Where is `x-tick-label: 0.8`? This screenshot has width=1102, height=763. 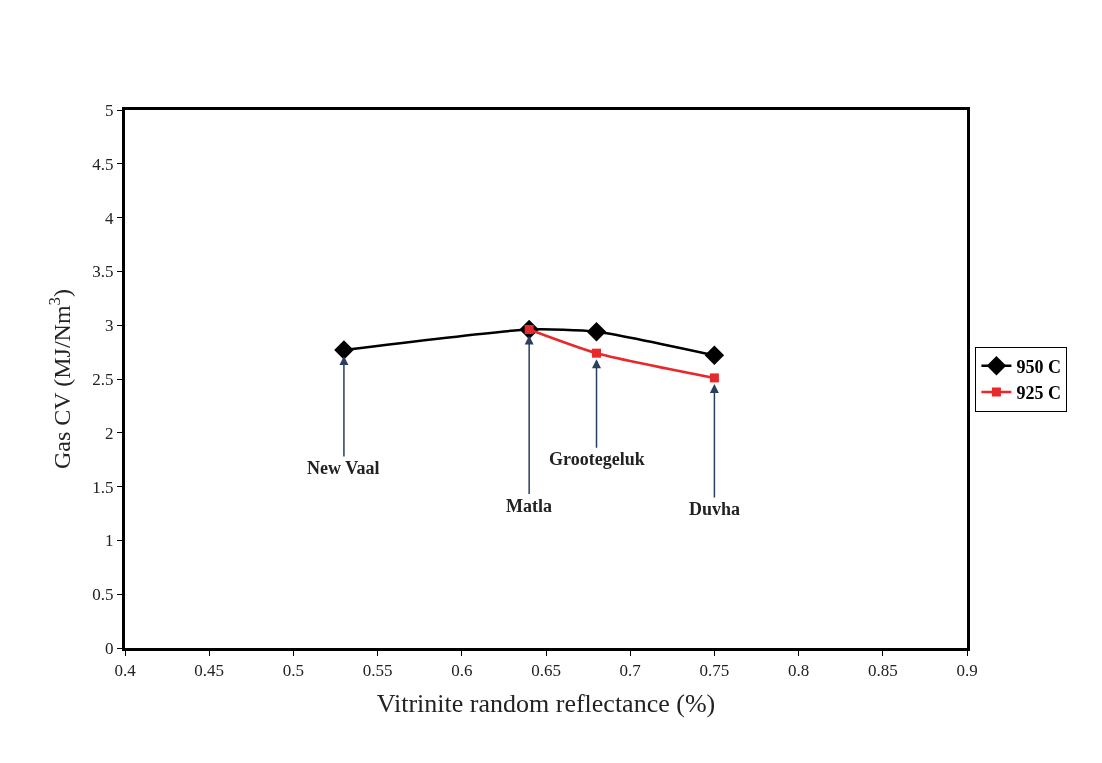 x-tick-label: 0.8 is located at coordinates (798, 671).